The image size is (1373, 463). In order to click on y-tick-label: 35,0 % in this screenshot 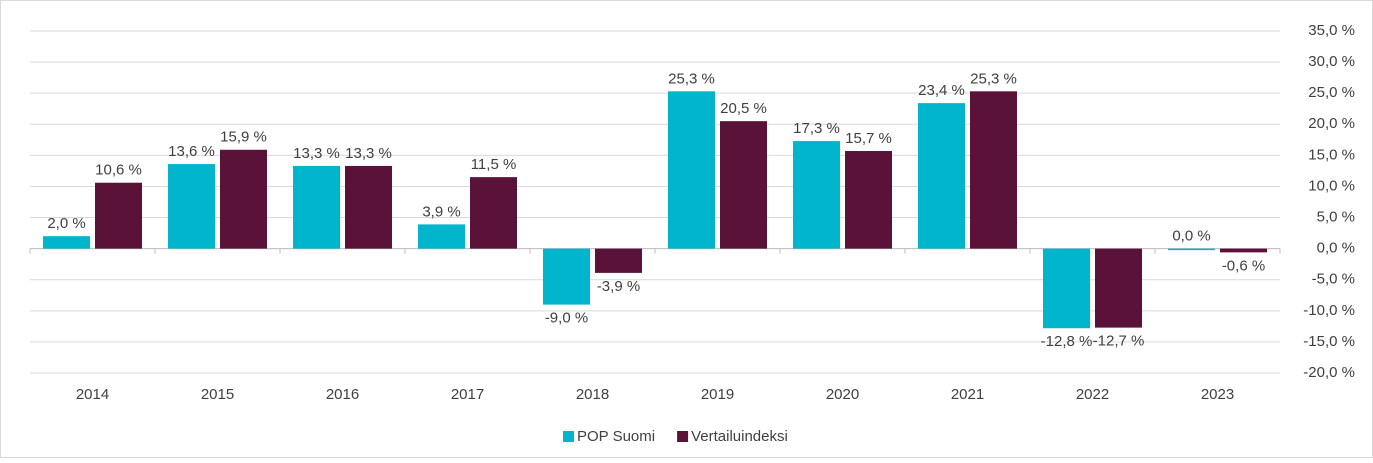, I will do `click(1331, 30)`.